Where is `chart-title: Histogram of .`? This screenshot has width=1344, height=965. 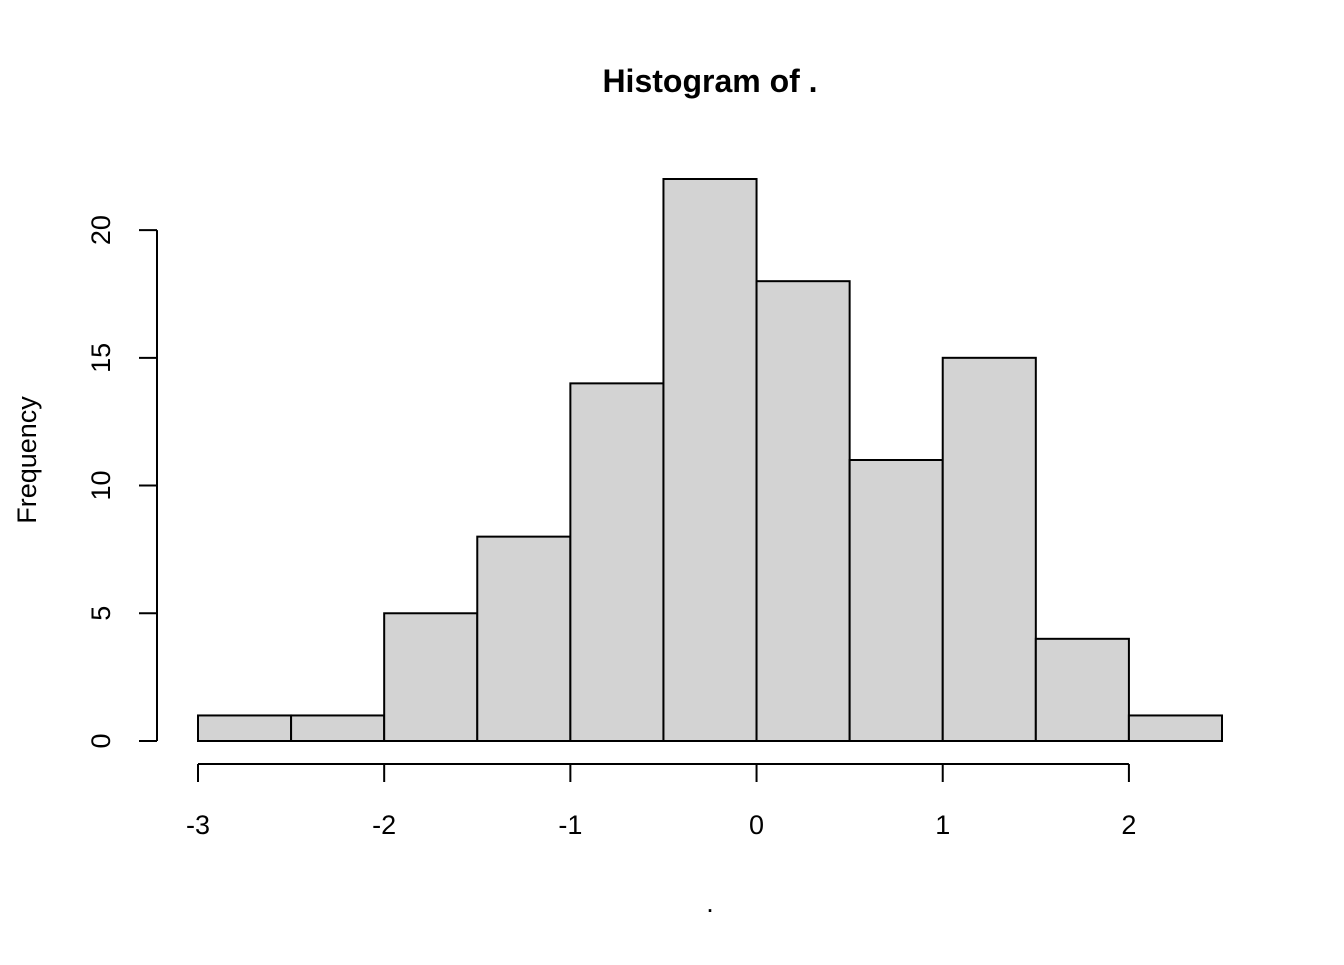
chart-title: Histogram of . is located at coordinates (709, 81).